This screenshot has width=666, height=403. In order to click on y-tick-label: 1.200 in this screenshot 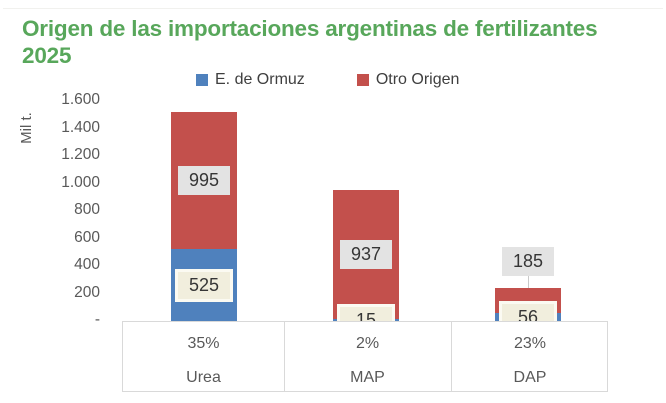, I will do `click(80, 154)`.